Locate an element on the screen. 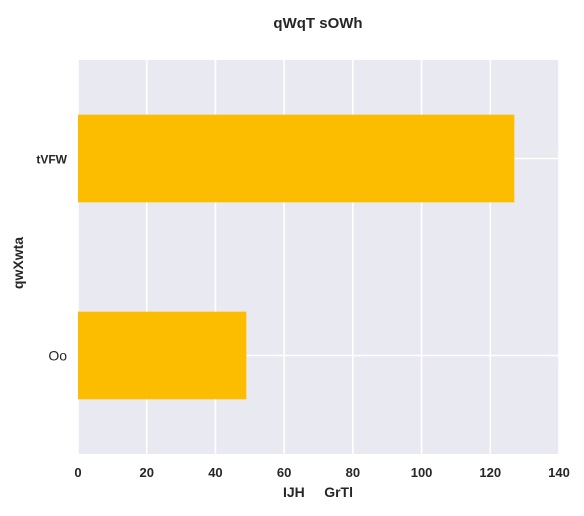 This screenshot has width=584, height=516. bar-Oo is located at coordinates (162, 355).